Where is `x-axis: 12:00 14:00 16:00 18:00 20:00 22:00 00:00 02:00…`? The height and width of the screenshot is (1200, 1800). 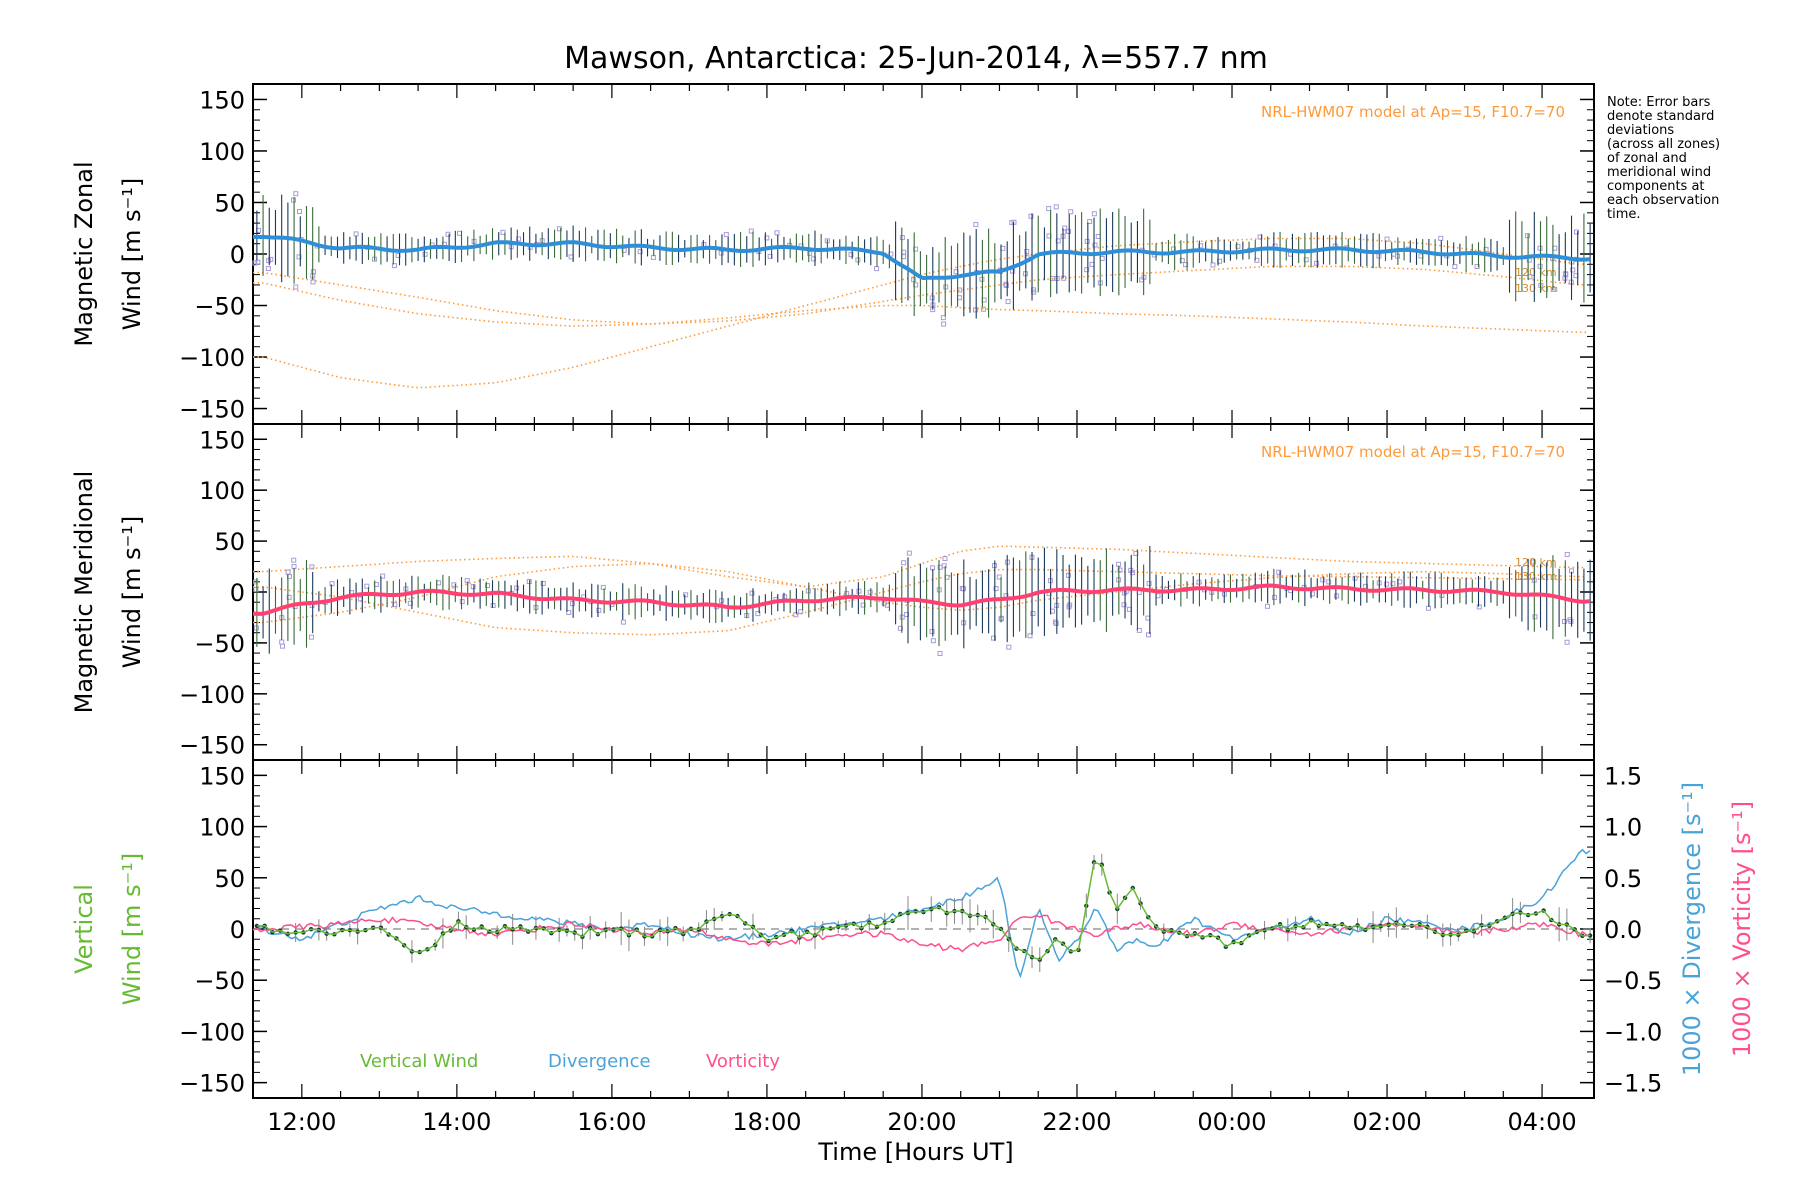 x-axis: 12:00 14:00 16:00 18:00 20:00 22:00 00:00 02:00… is located at coordinates (921, 1122).